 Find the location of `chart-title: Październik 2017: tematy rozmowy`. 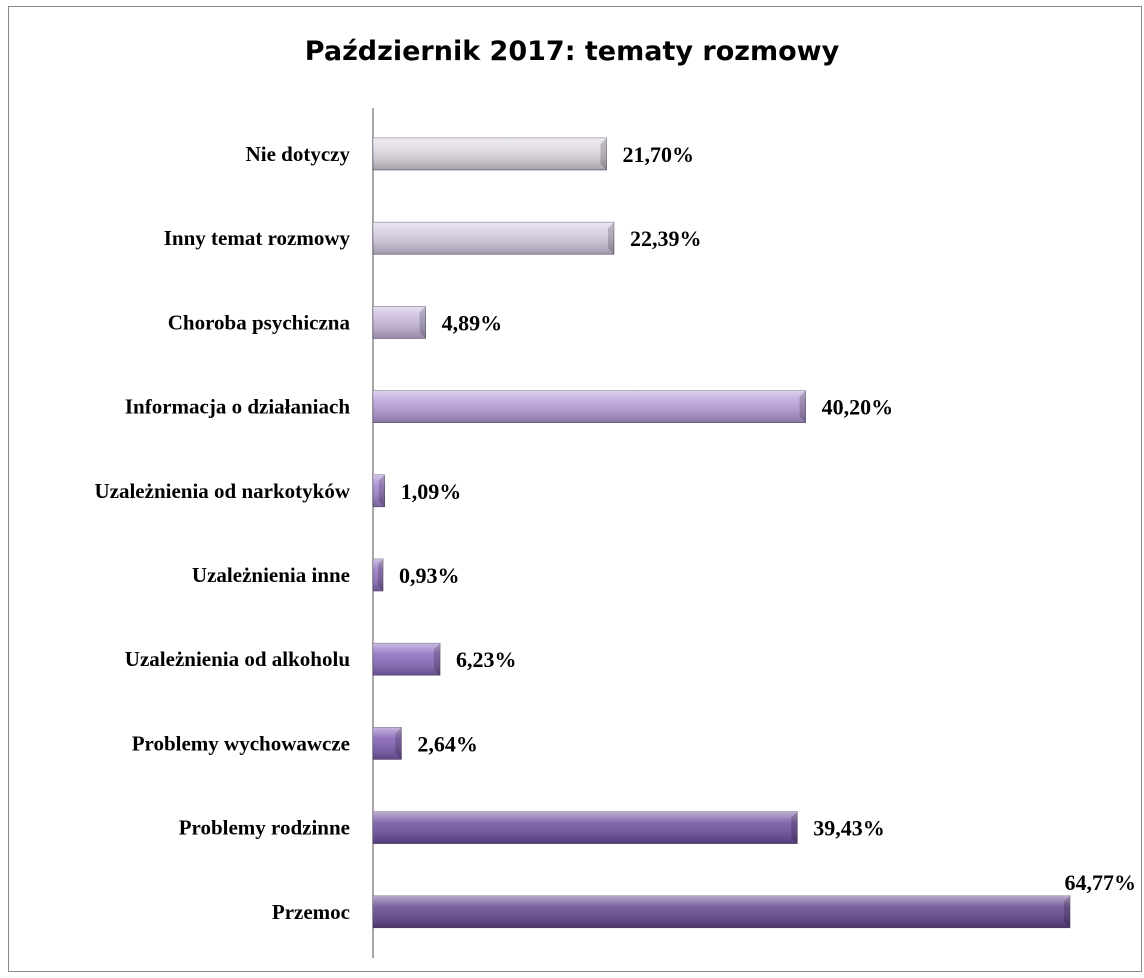

chart-title: Październik 2017: tematy rozmowy is located at coordinates (572, 51).